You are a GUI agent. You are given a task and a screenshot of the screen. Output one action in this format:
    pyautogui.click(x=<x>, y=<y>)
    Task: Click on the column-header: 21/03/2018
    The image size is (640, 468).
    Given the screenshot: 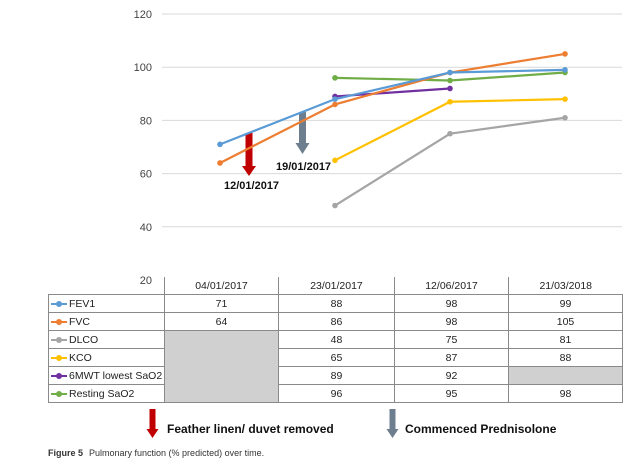 What is the action you would take?
    pyautogui.click(x=565, y=286)
    